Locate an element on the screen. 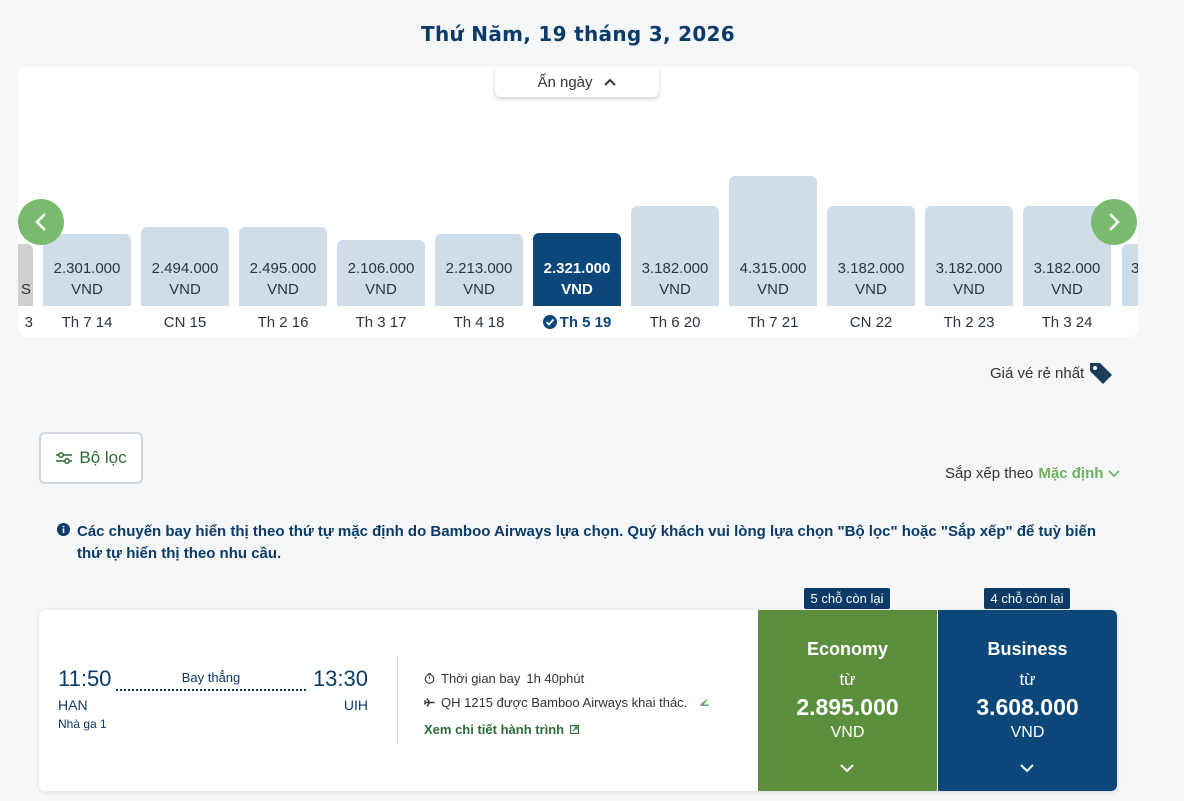  sort-value: Mặc định is located at coordinates (1071, 473).